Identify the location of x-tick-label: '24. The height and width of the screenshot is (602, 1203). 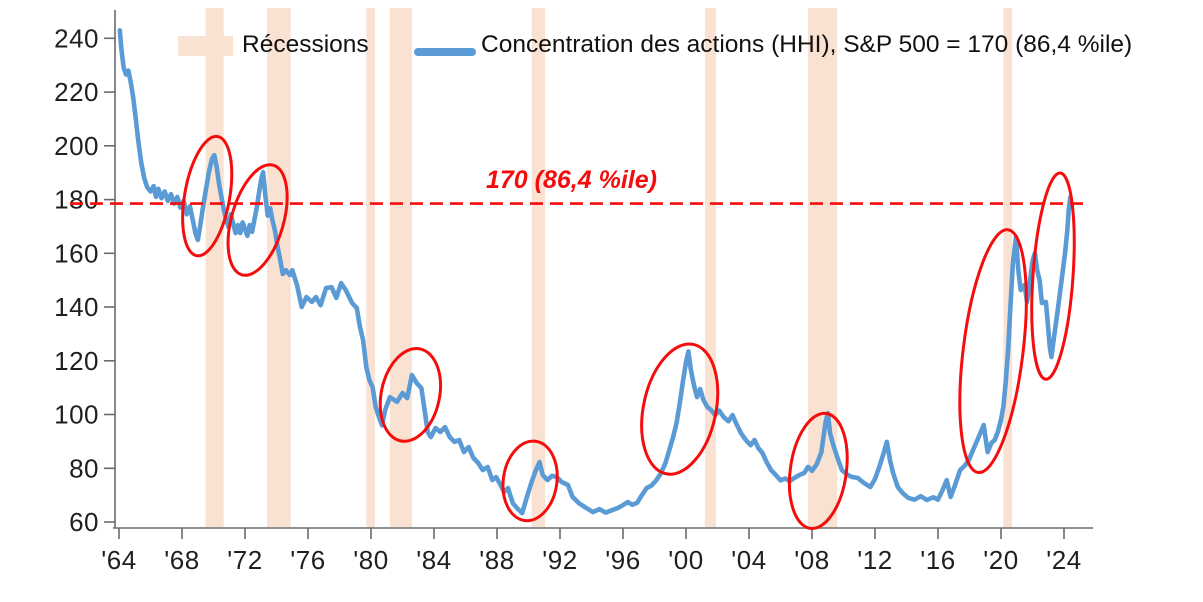
(1063, 560).